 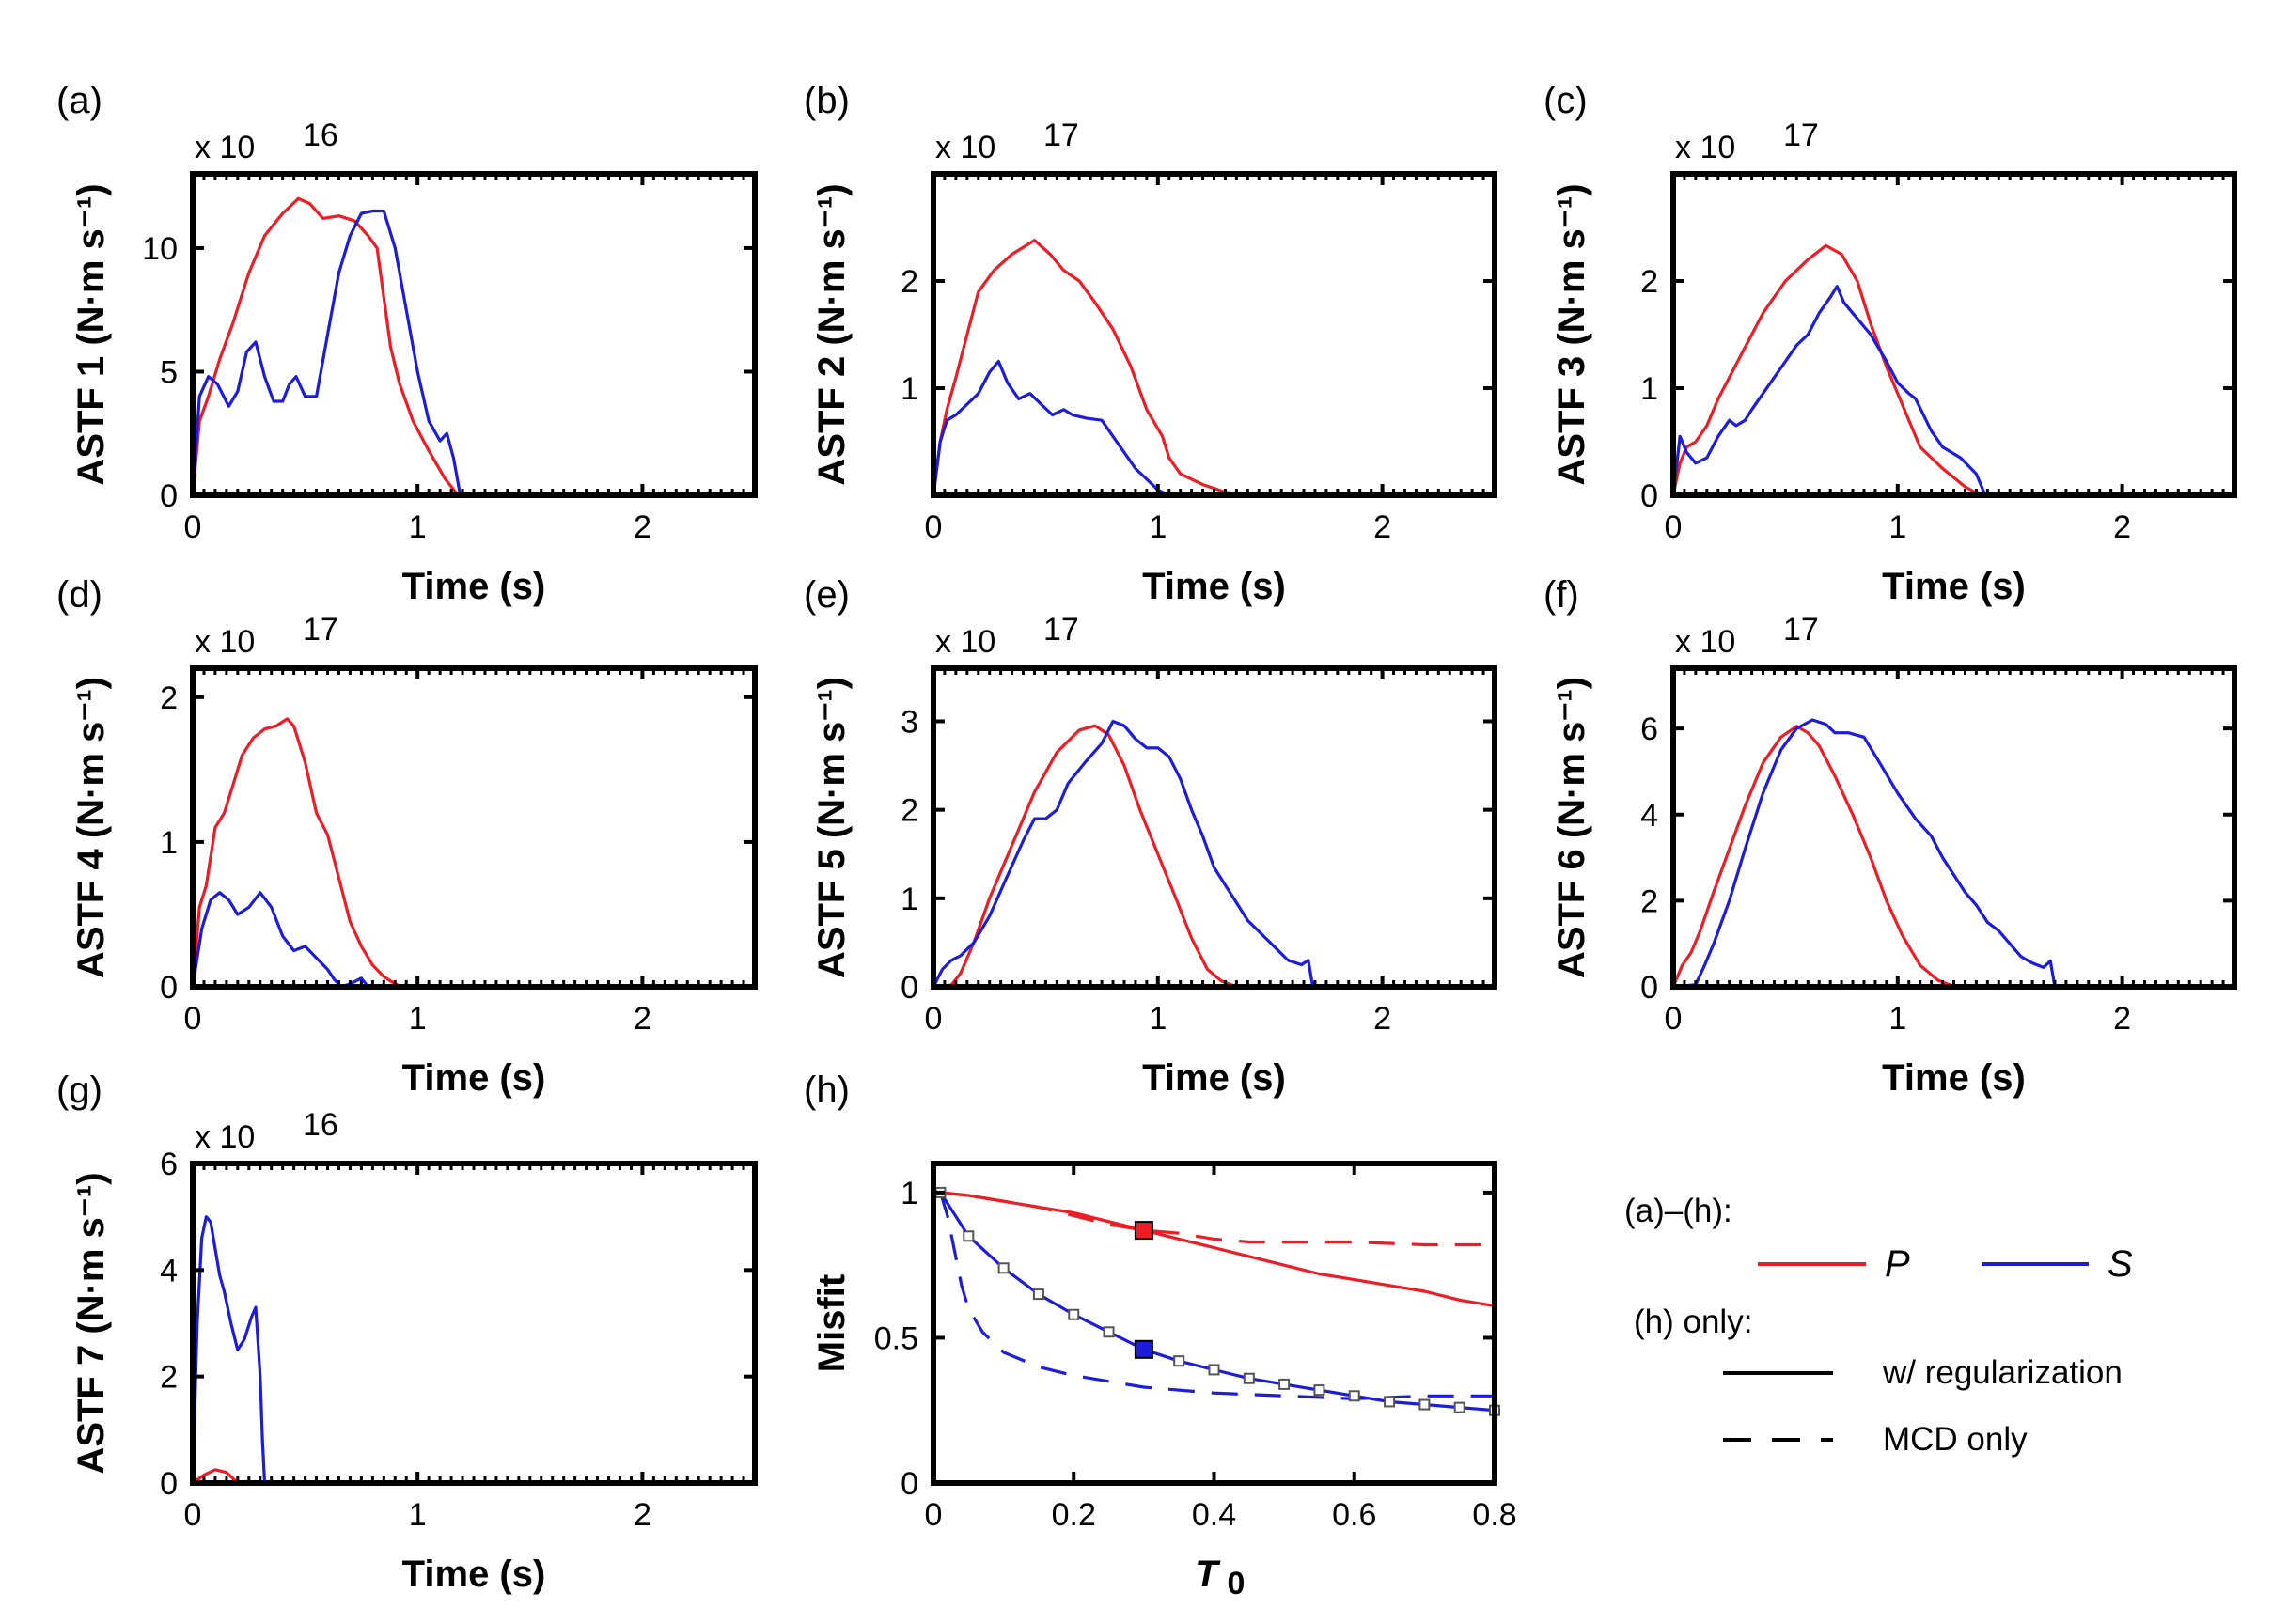 I want to click on panel-letter: (f), so click(x=1561, y=595).